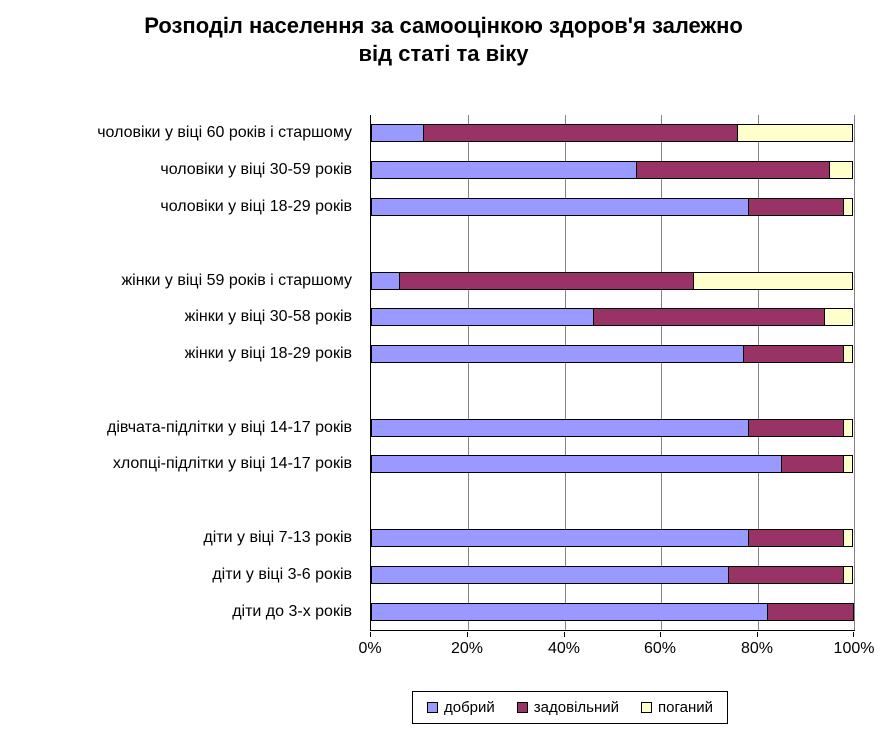 This screenshot has height=731, width=887. I want to click on axis-tick-label: 80%, so click(757, 648).